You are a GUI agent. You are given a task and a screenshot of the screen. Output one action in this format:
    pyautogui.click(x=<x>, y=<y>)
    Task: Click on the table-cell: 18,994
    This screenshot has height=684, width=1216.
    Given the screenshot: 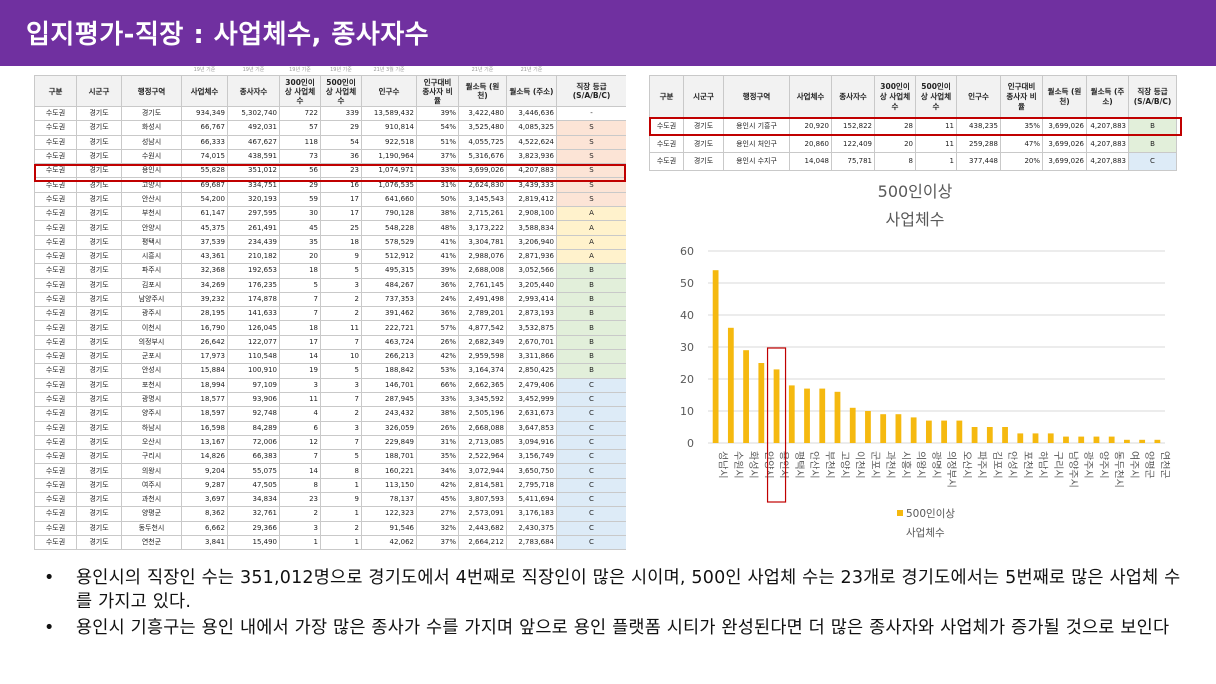 What is the action you would take?
    pyautogui.click(x=204, y=385)
    